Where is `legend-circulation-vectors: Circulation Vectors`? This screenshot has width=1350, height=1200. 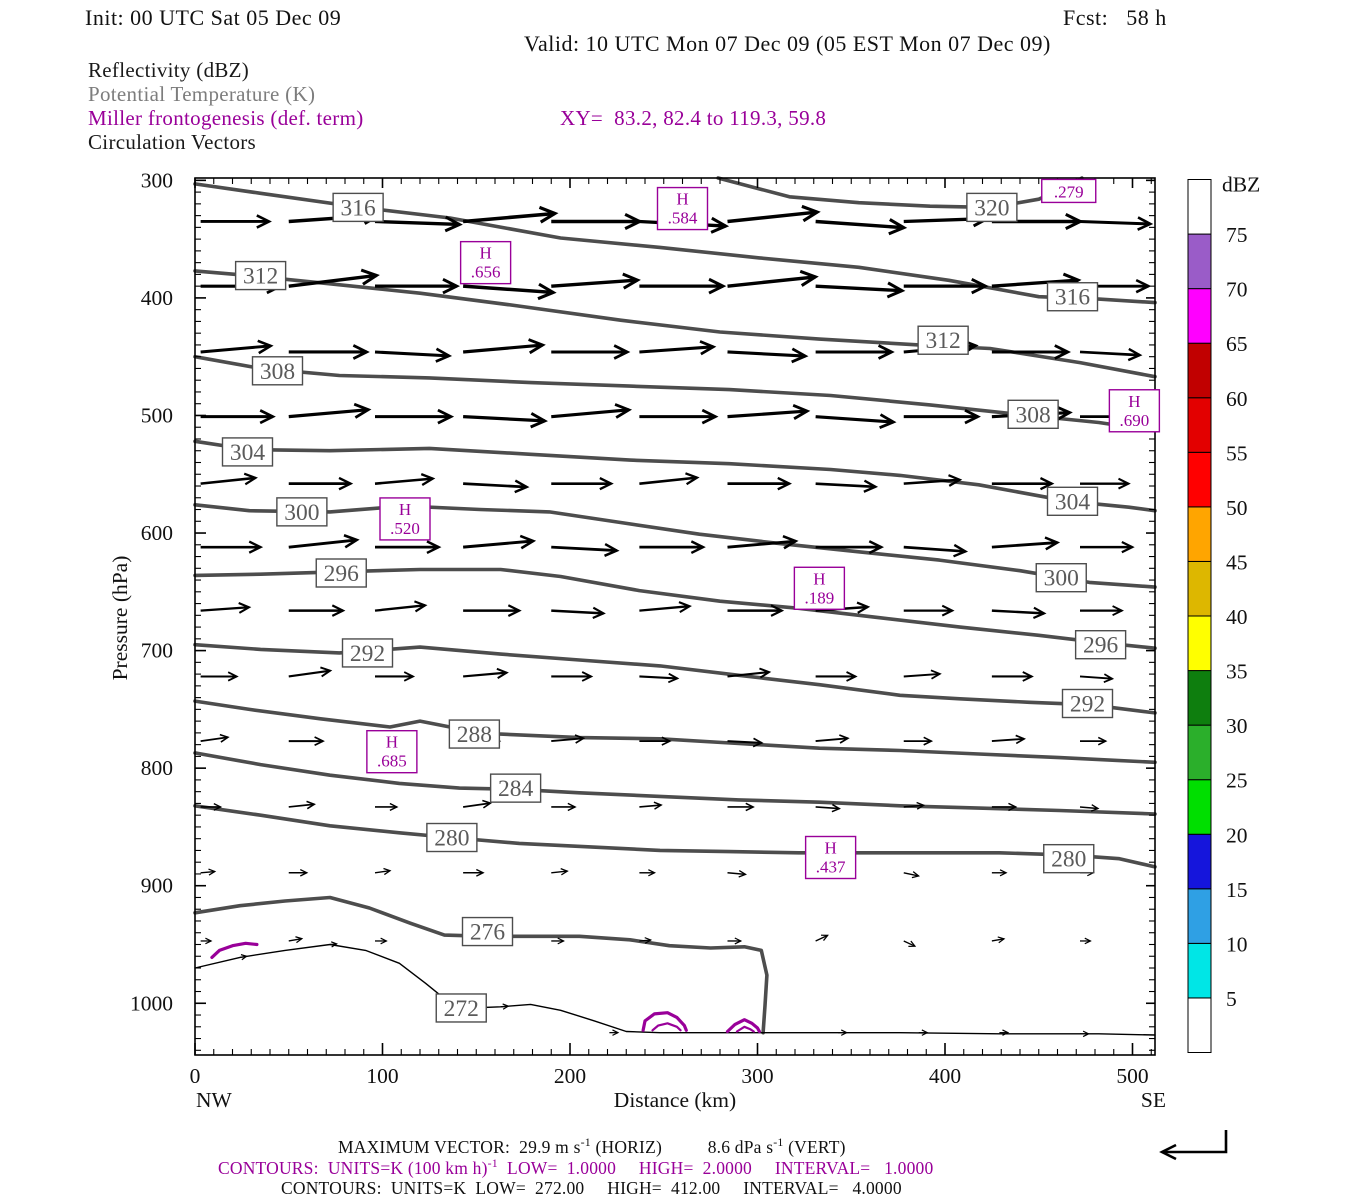 legend-circulation-vectors: Circulation Vectors is located at coordinates (172, 142).